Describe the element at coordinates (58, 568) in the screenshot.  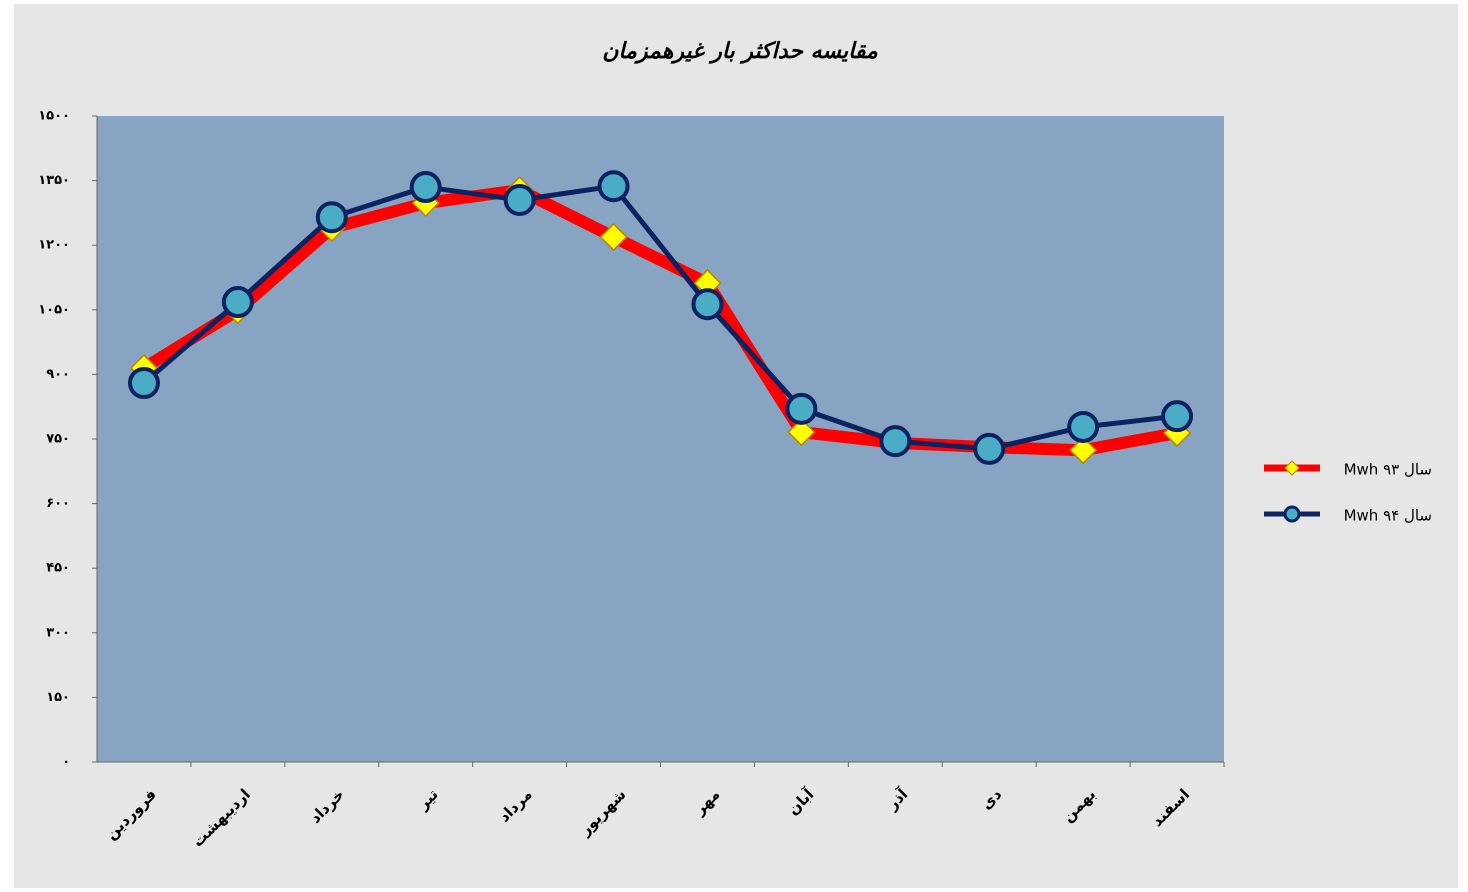
I see `y-tick-label: ۴۵۰` at that location.